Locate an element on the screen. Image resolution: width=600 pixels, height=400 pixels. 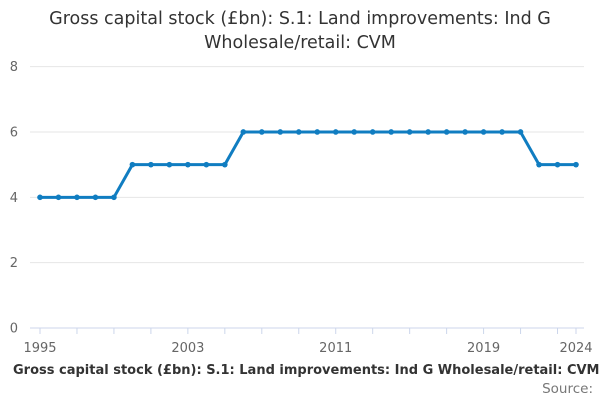
x-axis-label: 2019 is located at coordinates (483, 348).